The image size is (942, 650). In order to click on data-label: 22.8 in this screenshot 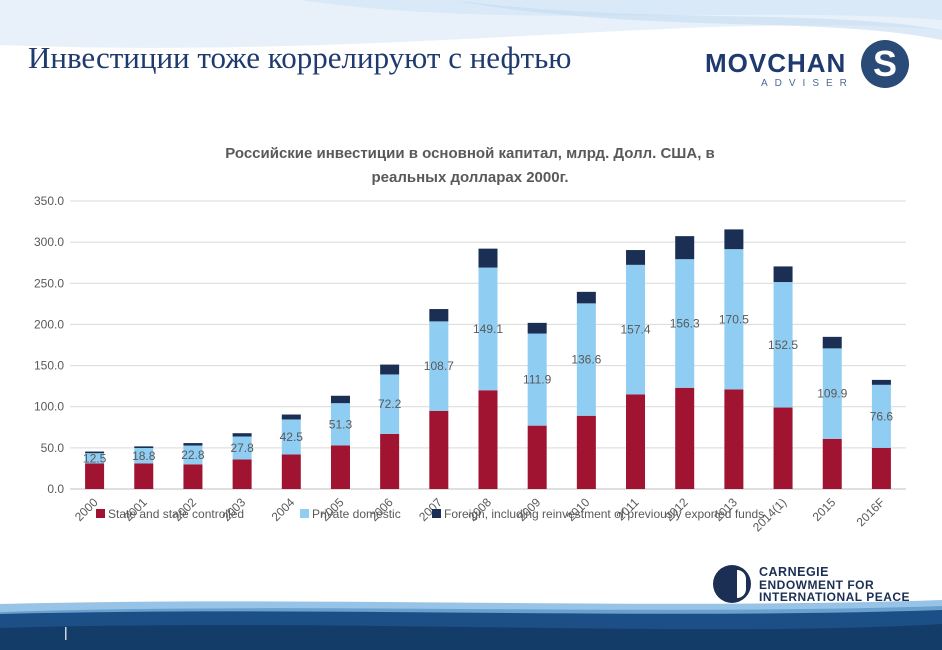, I will do `click(193, 455)`.